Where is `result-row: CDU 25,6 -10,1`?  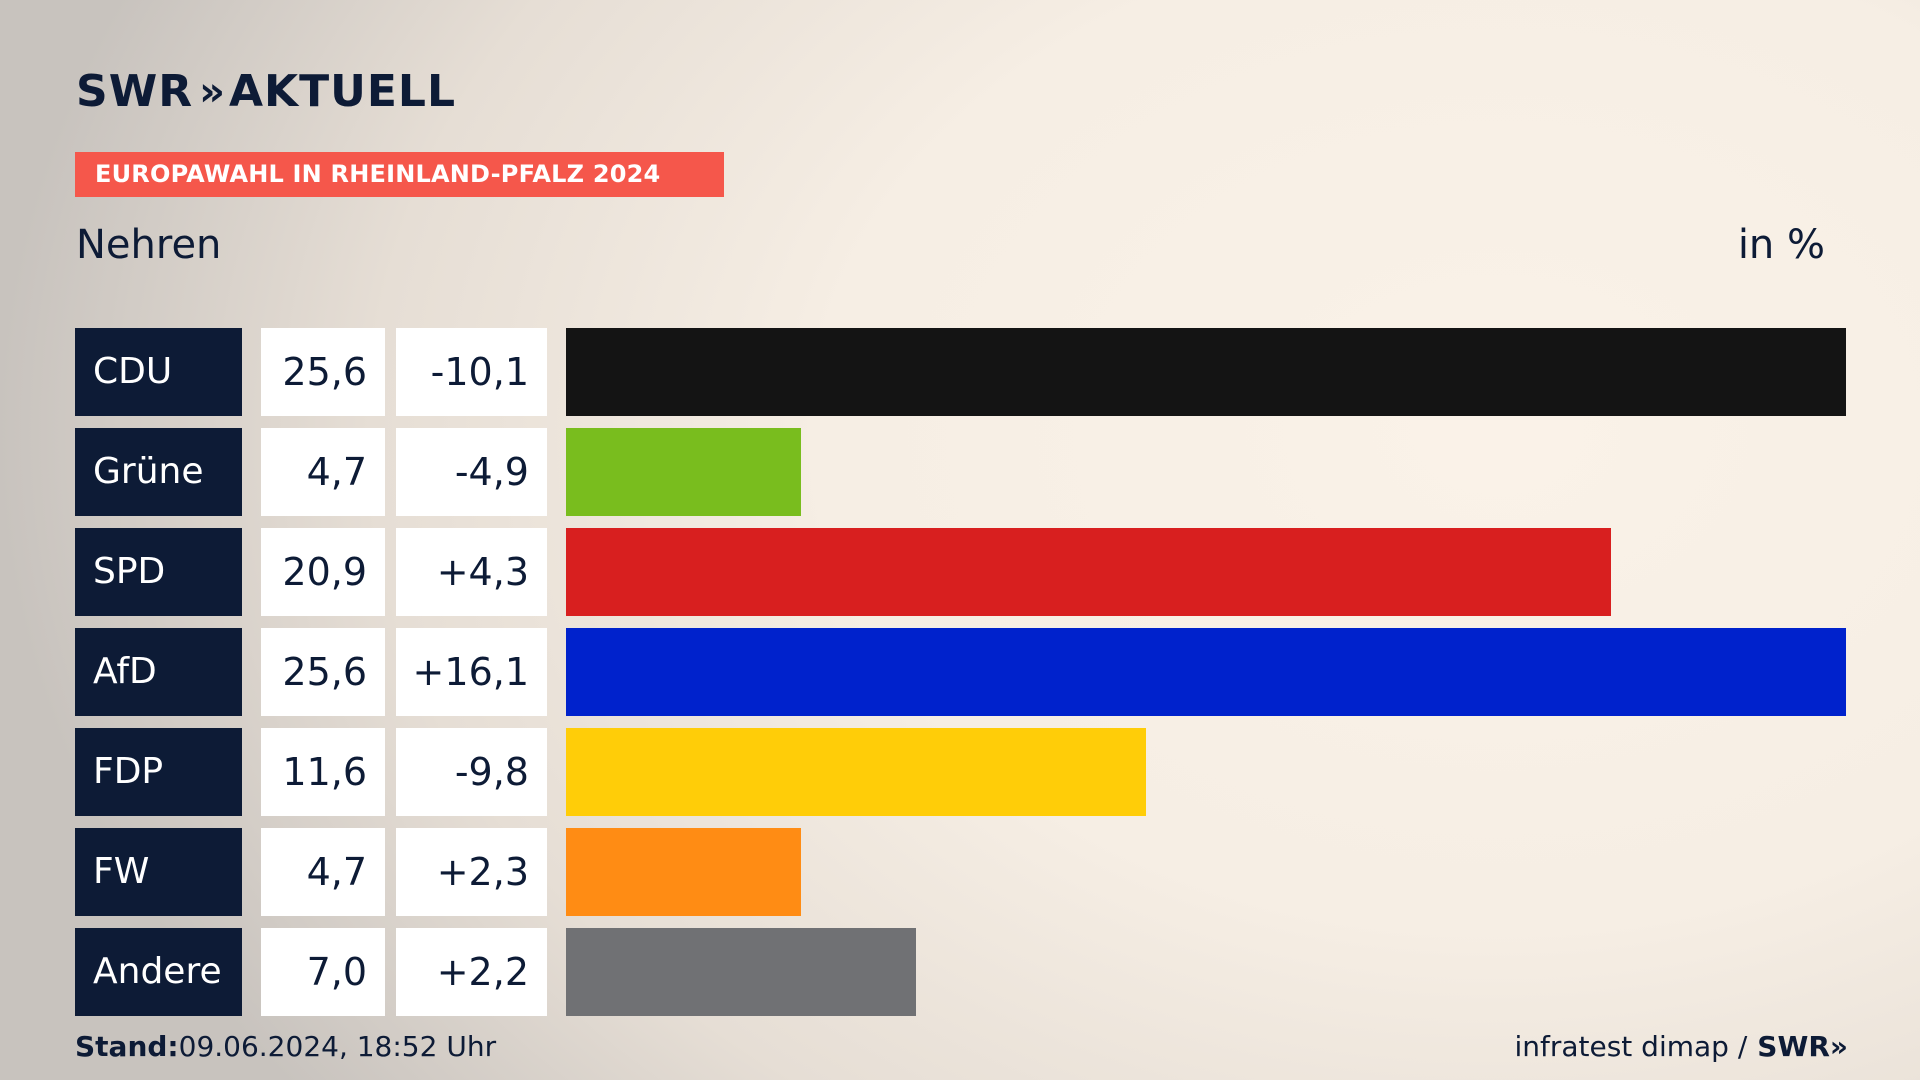 result-row: CDU 25,6 -10,1 is located at coordinates (960, 372).